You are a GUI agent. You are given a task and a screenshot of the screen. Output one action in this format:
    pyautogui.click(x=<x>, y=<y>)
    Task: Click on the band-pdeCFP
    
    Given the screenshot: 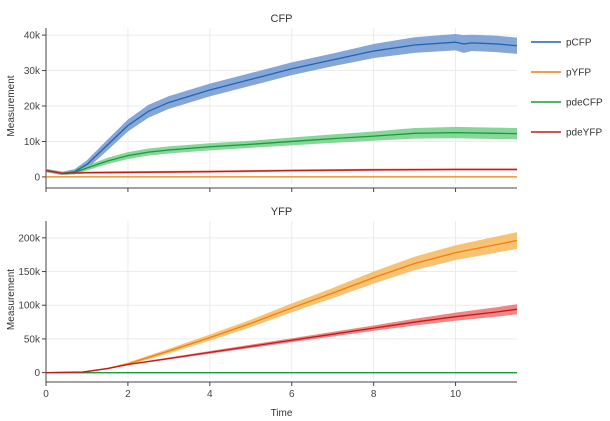 What is the action you would take?
    pyautogui.click(x=281, y=150)
    